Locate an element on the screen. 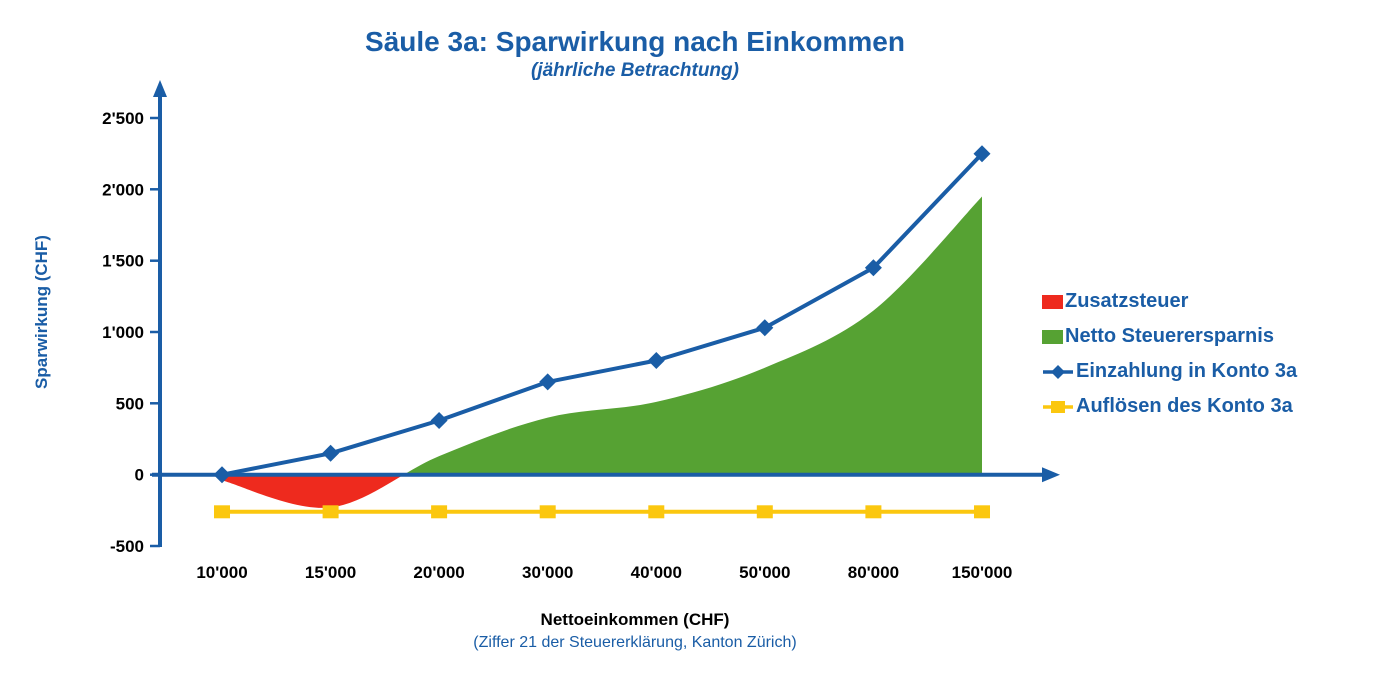  legend-line-square-icon is located at coordinates (1058, 406).